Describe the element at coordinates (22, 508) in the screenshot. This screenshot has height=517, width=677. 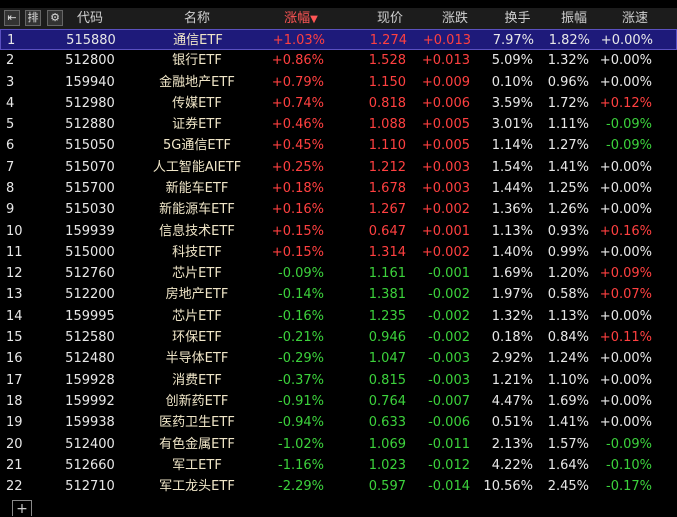
I see `add-button: +` at that location.